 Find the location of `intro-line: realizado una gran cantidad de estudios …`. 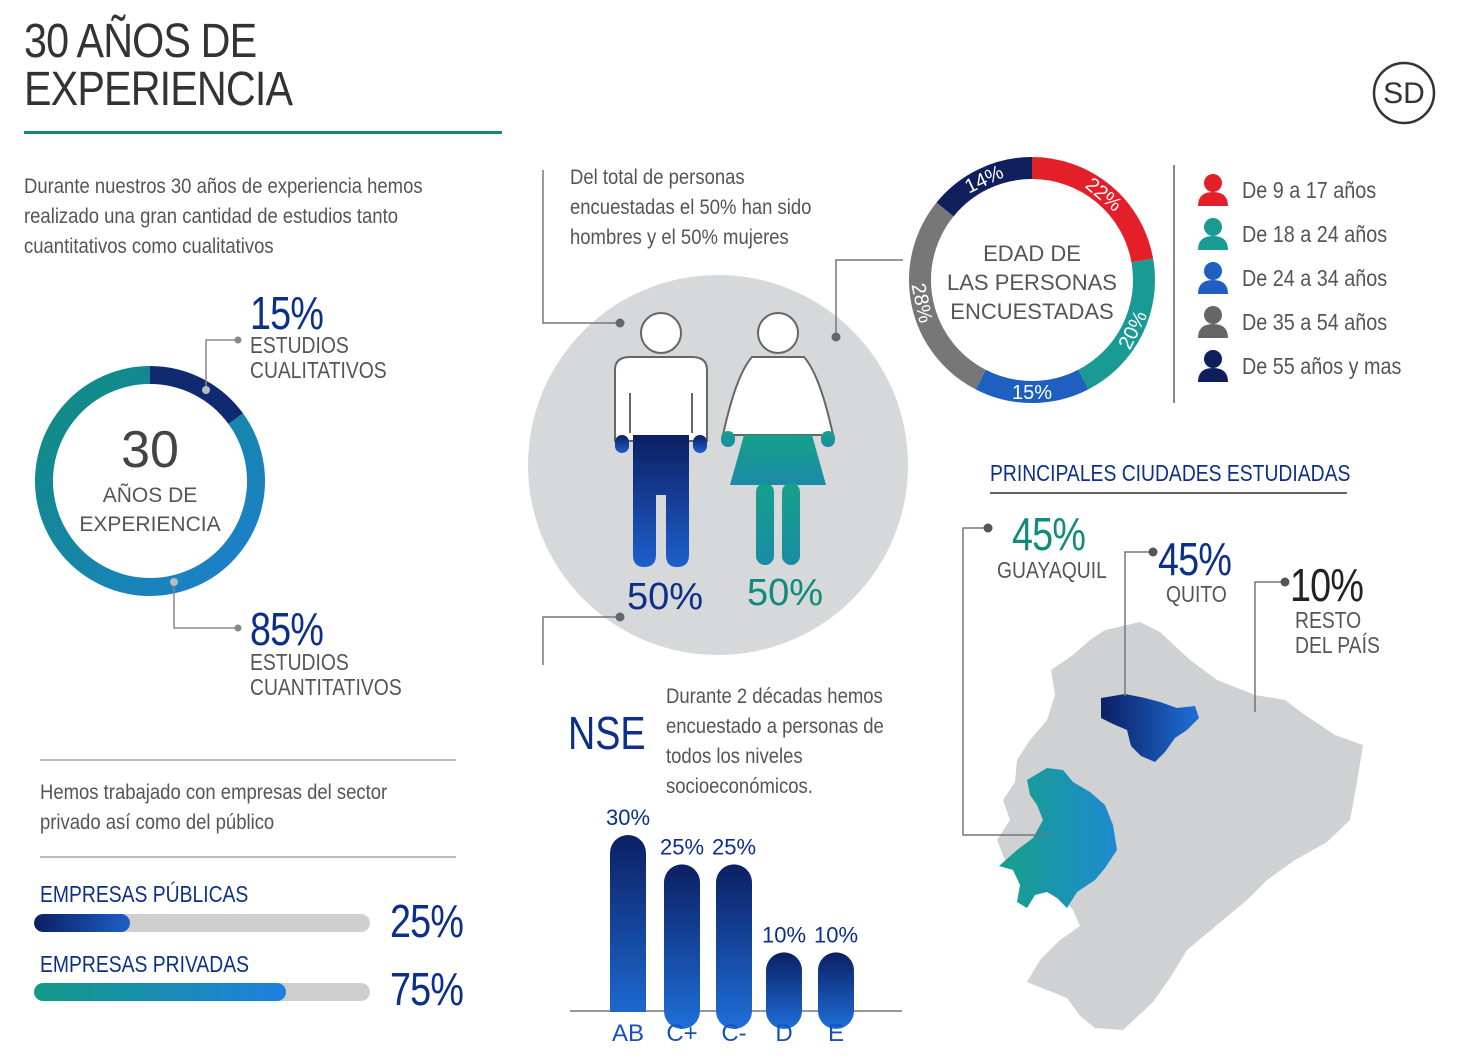

intro-line: realizado una gran cantidad de estudios … is located at coordinates (211, 216).